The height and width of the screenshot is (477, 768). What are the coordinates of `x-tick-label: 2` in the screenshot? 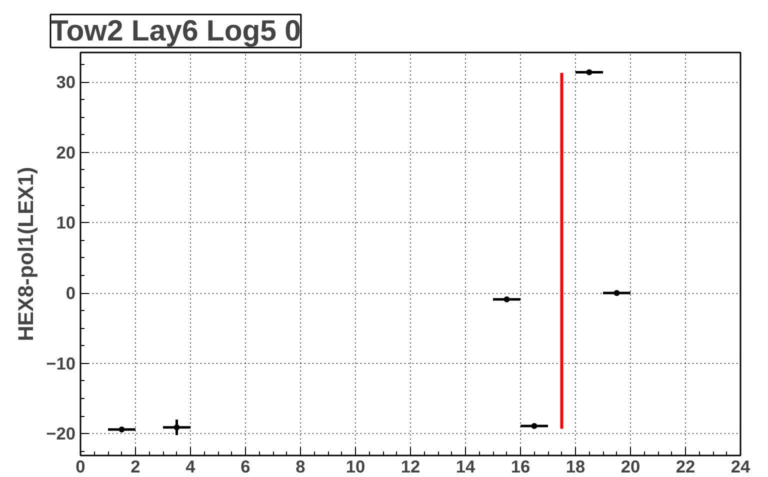 It's located at (135, 466).